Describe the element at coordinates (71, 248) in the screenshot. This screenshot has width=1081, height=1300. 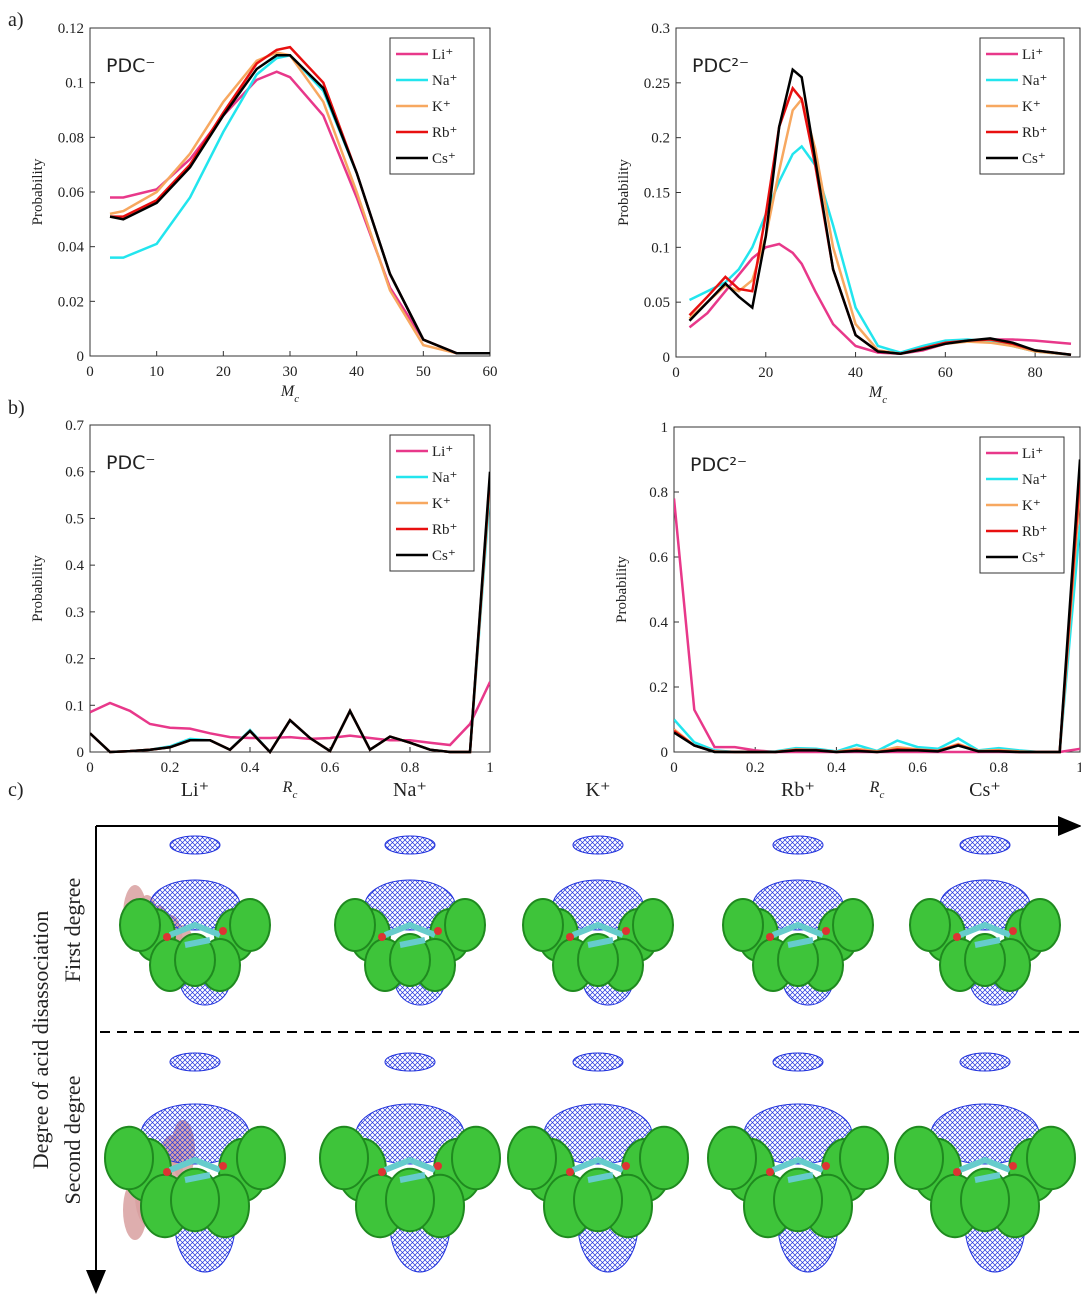
I see `y-tick-label: 0.04` at that location.